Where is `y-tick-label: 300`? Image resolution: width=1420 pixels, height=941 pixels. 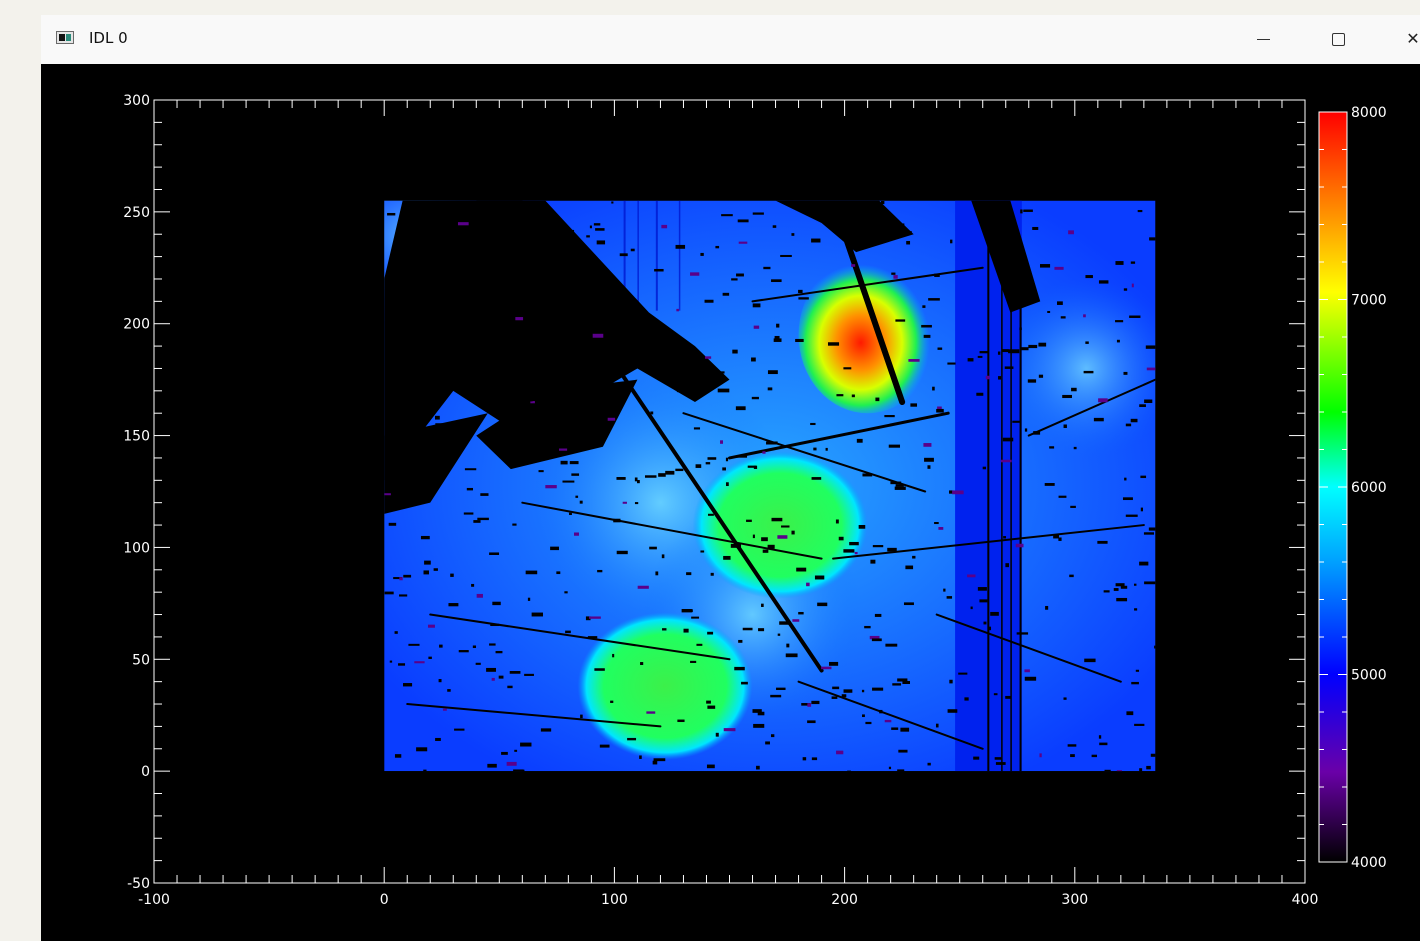 y-tick-label: 300 is located at coordinates (136, 101).